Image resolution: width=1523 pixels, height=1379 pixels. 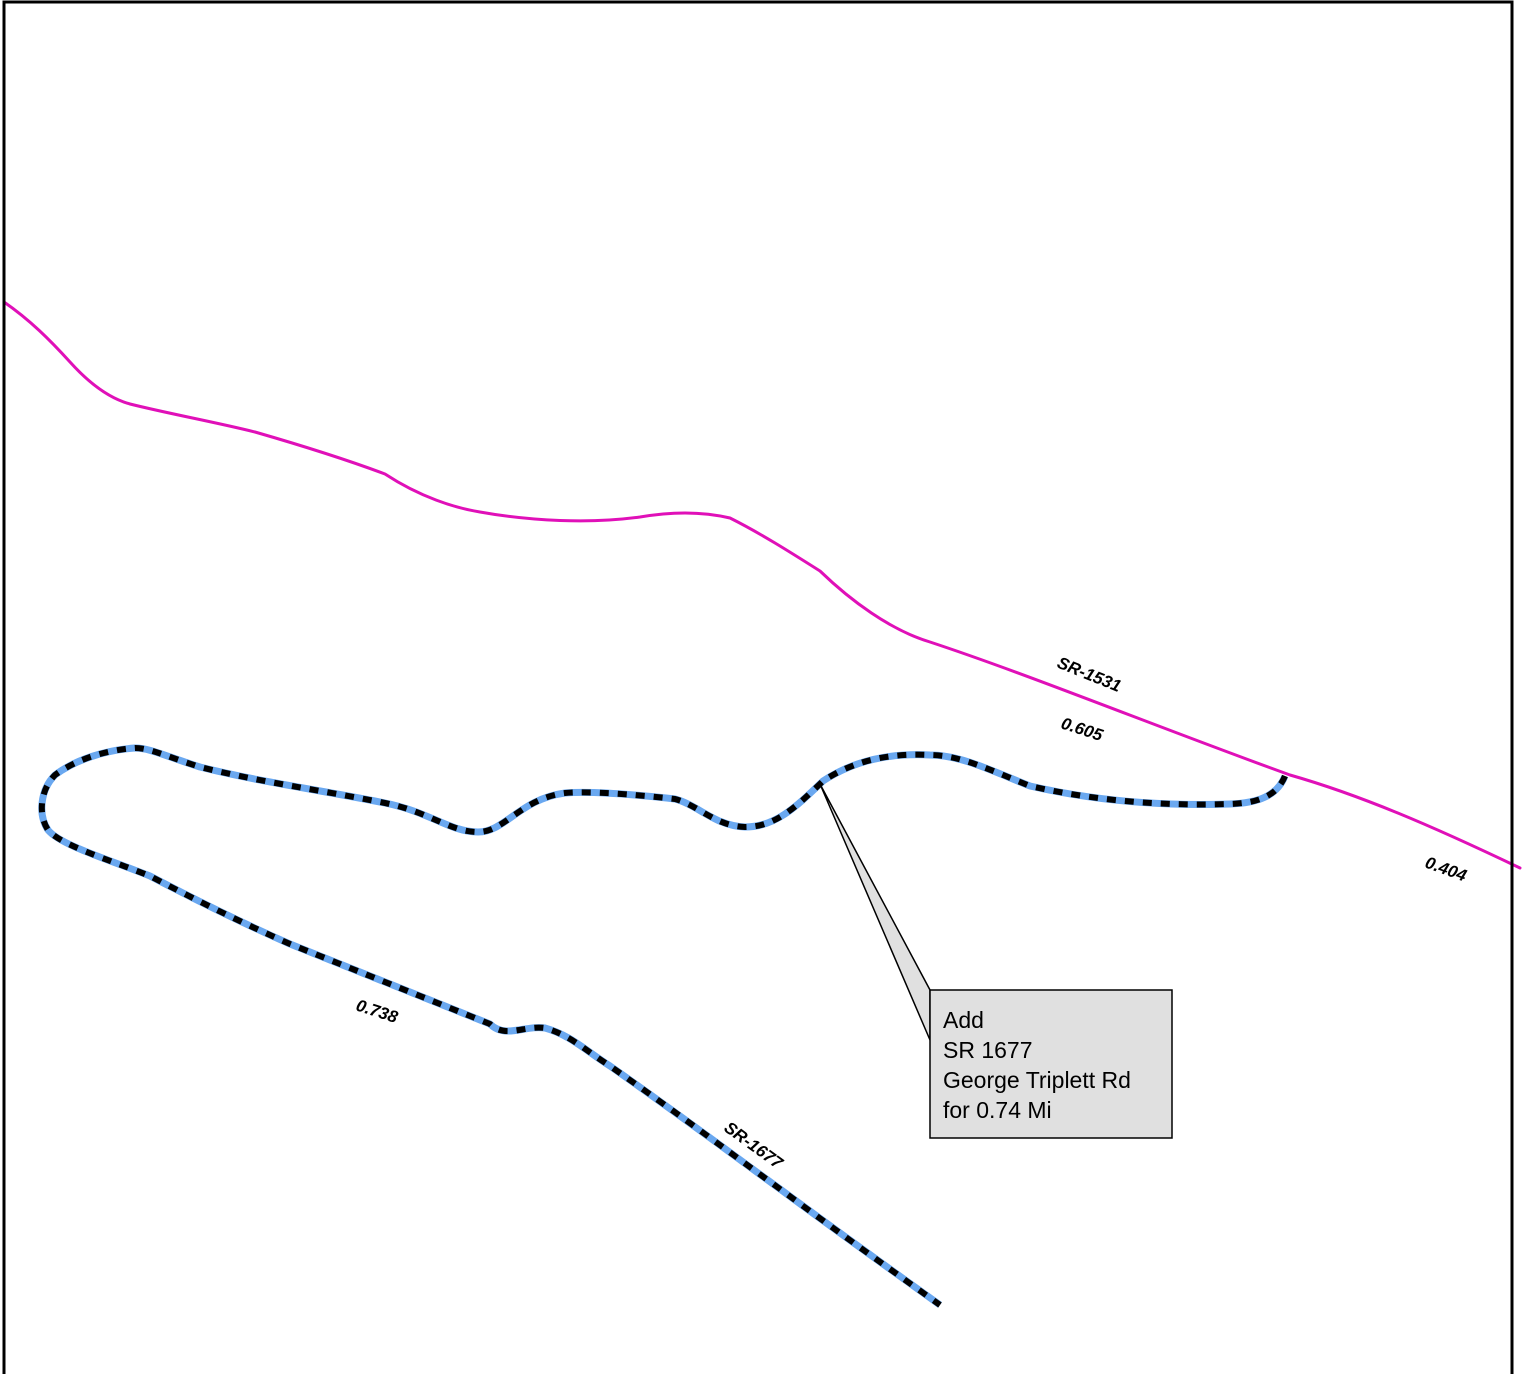 What do you see at coordinates (997, 1110) in the screenshot?
I see `callout-line-4: for 0.74 Mi` at bounding box center [997, 1110].